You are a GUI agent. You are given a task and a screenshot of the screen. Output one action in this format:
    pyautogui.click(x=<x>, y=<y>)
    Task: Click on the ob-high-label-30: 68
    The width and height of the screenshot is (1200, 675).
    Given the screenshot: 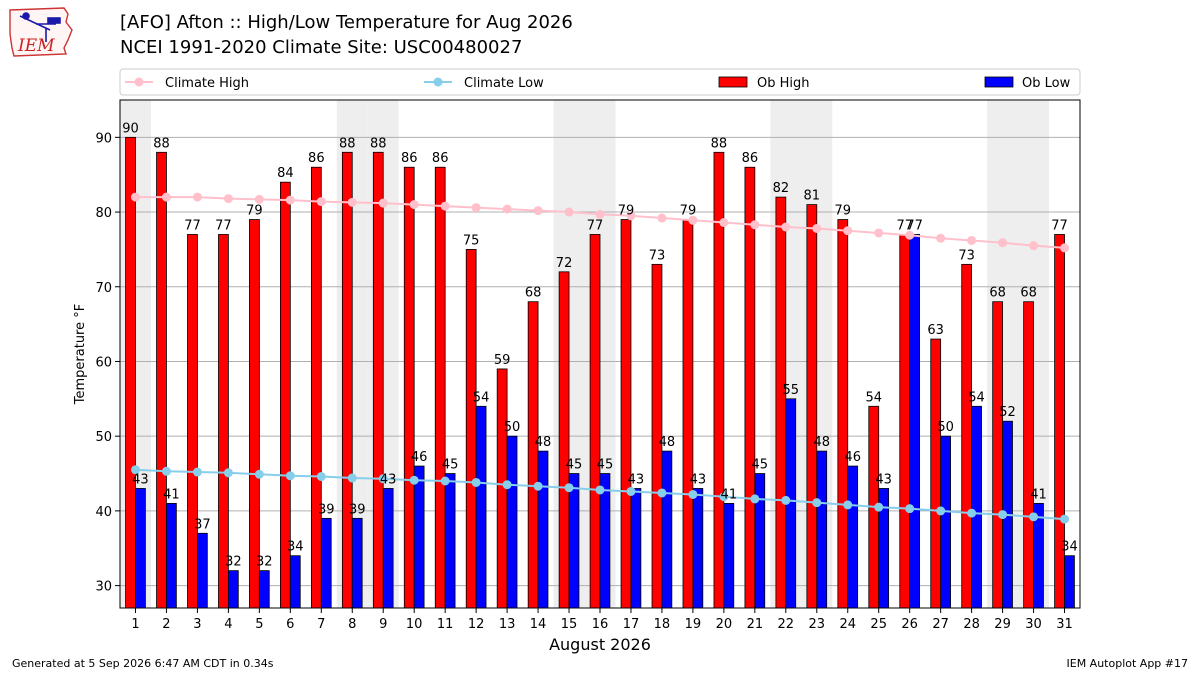 What is the action you would take?
    pyautogui.click(x=1028, y=293)
    